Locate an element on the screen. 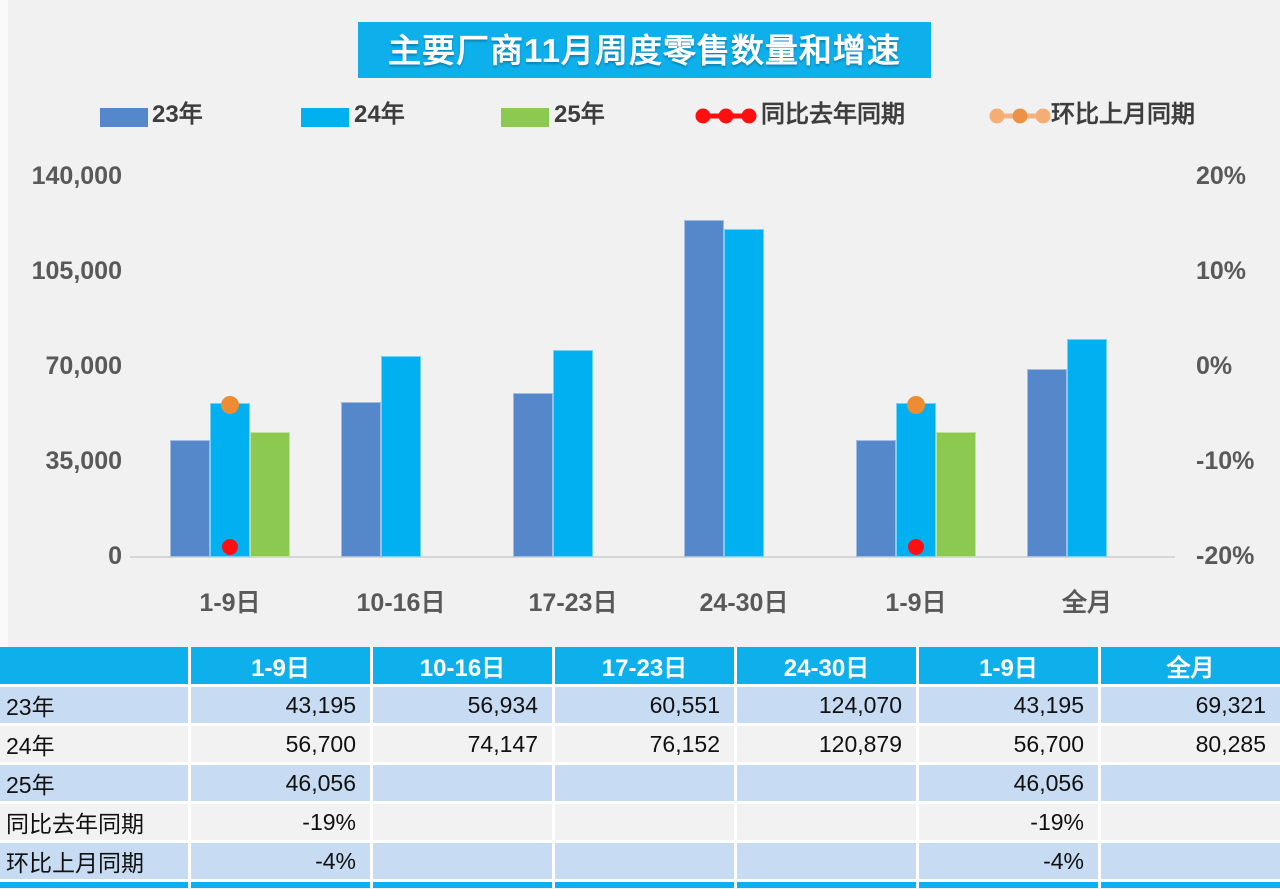 The width and height of the screenshot is (1280, 889). legend-label-23年: 23年 is located at coordinates (177, 114).